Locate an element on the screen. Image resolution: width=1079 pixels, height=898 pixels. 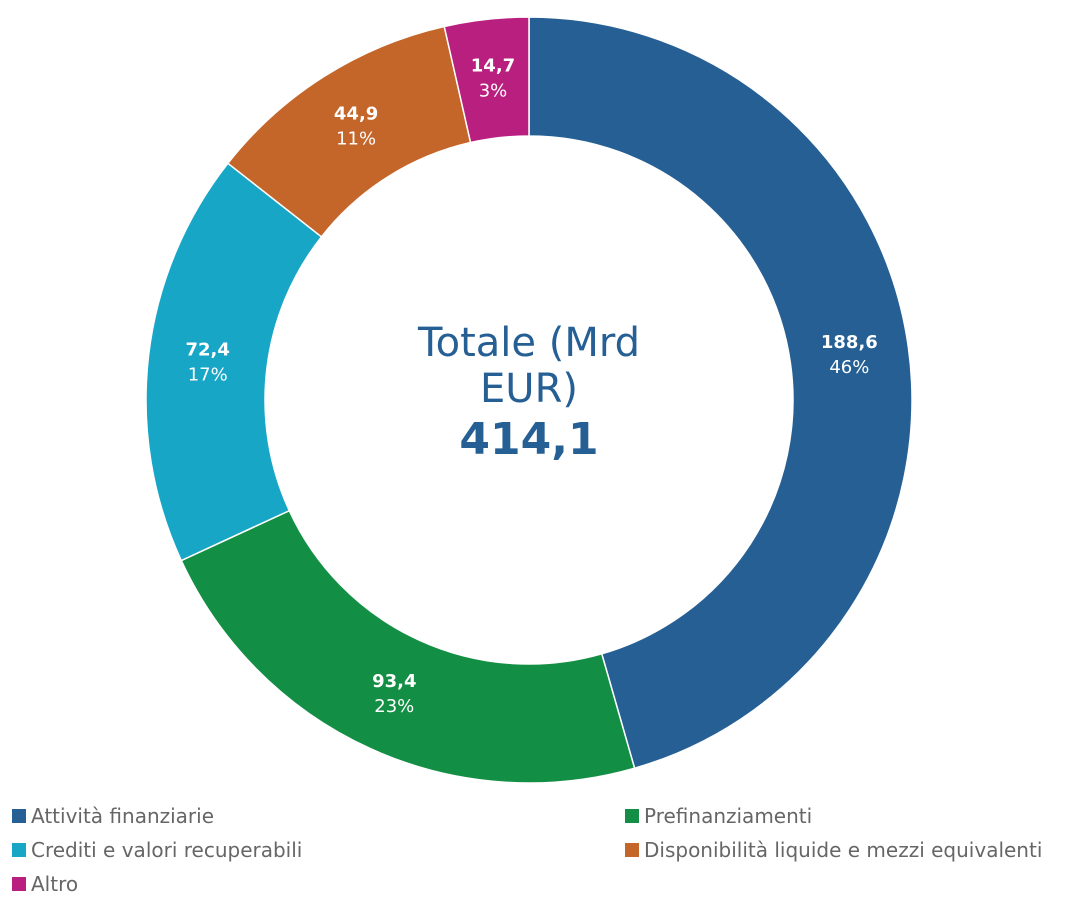
percent-label: 23% is located at coordinates (394, 706).